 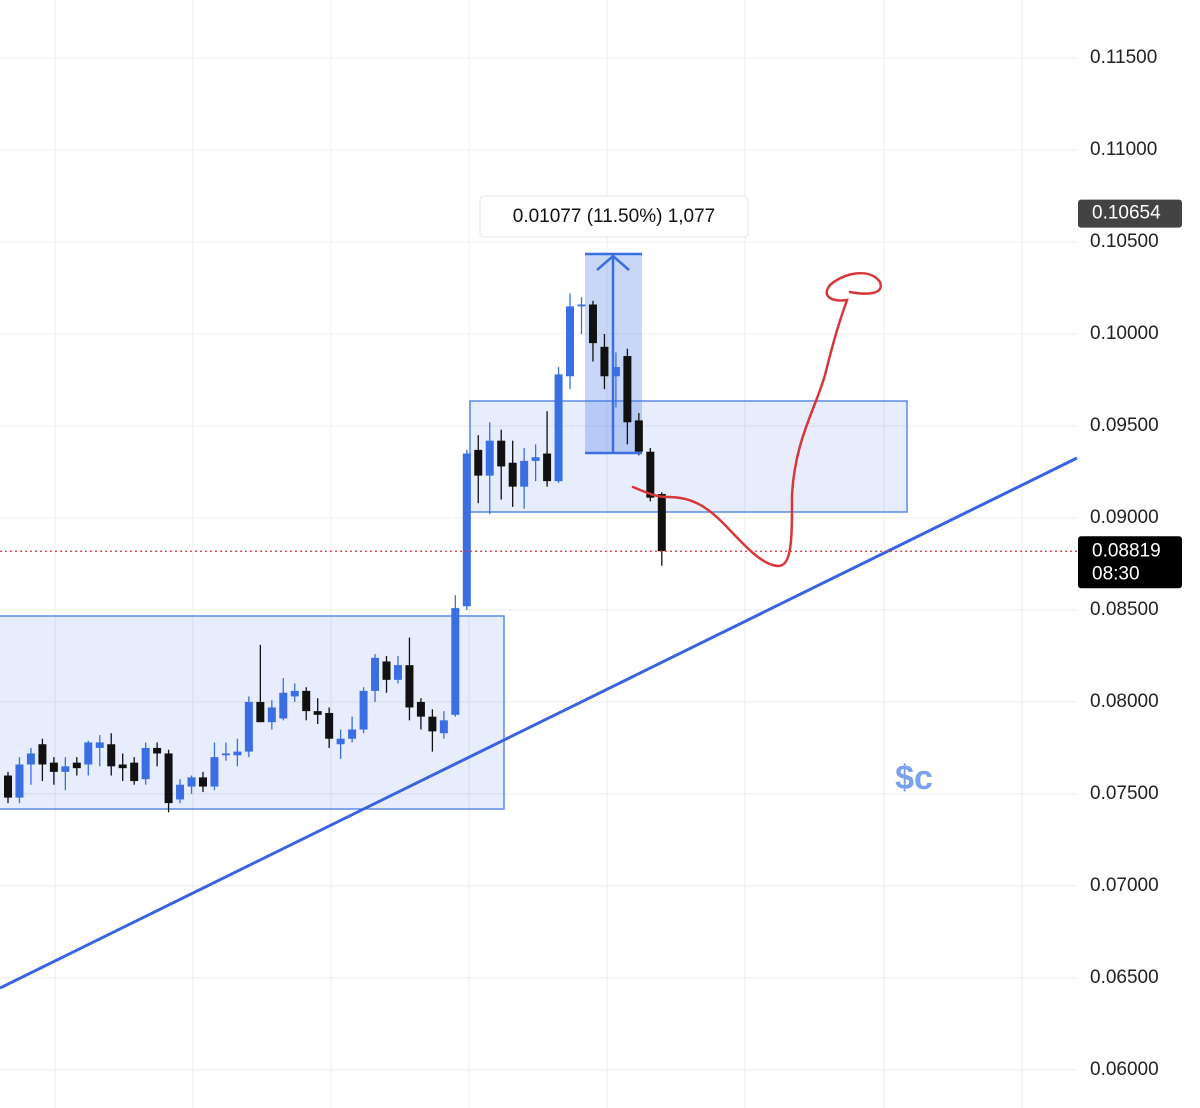 What do you see at coordinates (1123, 149) in the screenshot?
I see `y-tick-label: 0.11000` at bounding box center [1123, 149].